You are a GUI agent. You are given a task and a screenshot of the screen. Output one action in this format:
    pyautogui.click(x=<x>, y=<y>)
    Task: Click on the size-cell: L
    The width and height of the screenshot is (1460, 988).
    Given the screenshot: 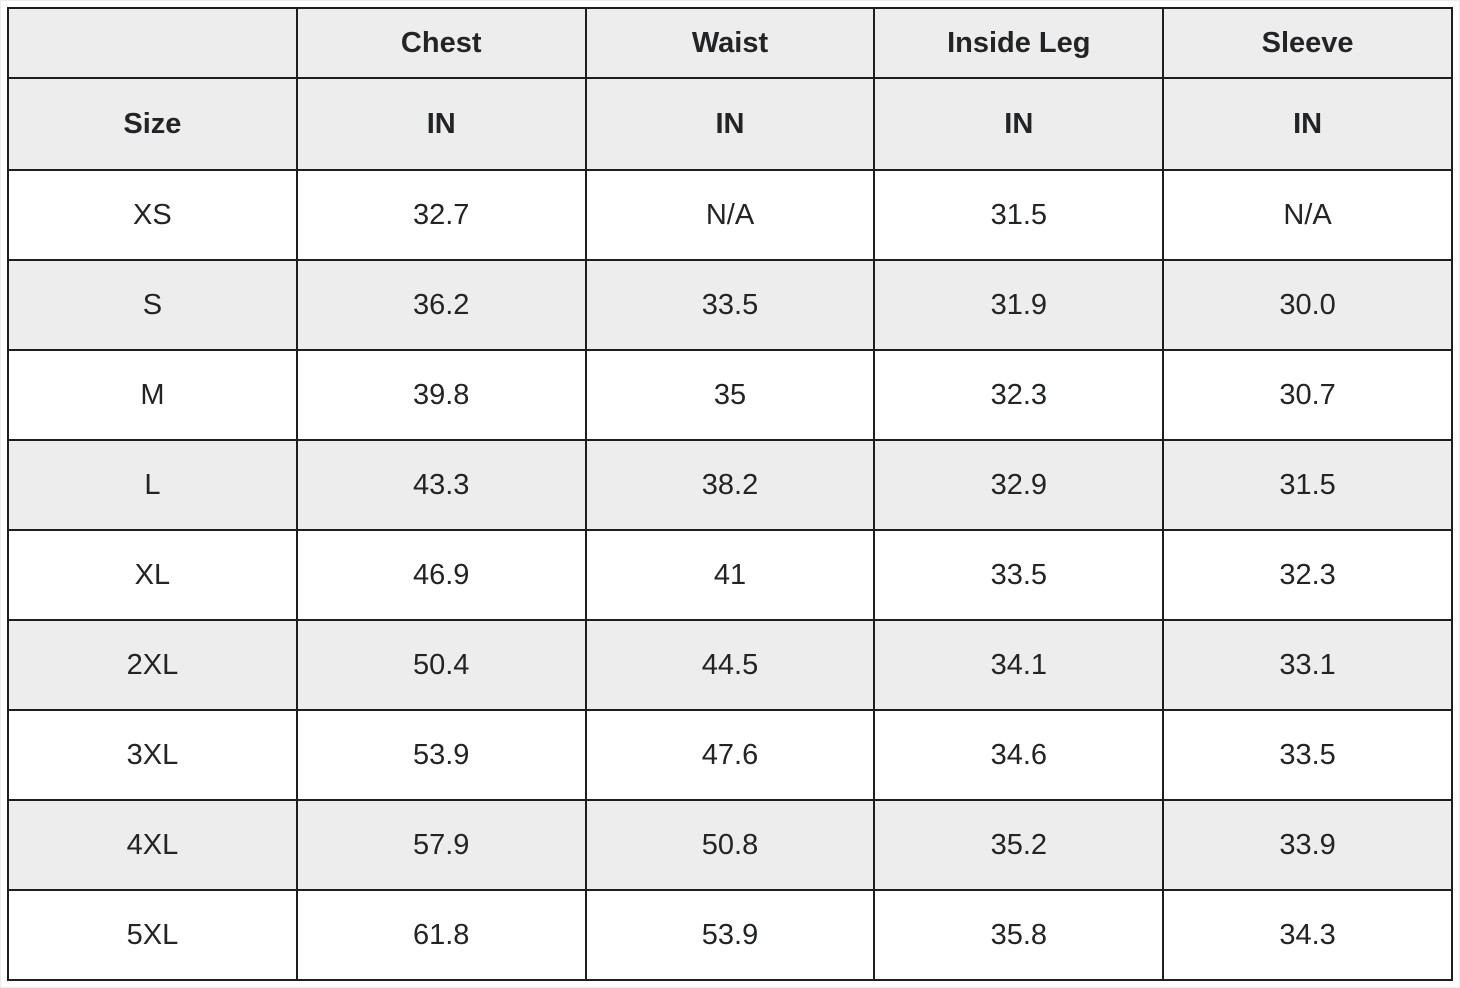 What is the action you would take?
    pyautogui.click(x=152, y=485)
    